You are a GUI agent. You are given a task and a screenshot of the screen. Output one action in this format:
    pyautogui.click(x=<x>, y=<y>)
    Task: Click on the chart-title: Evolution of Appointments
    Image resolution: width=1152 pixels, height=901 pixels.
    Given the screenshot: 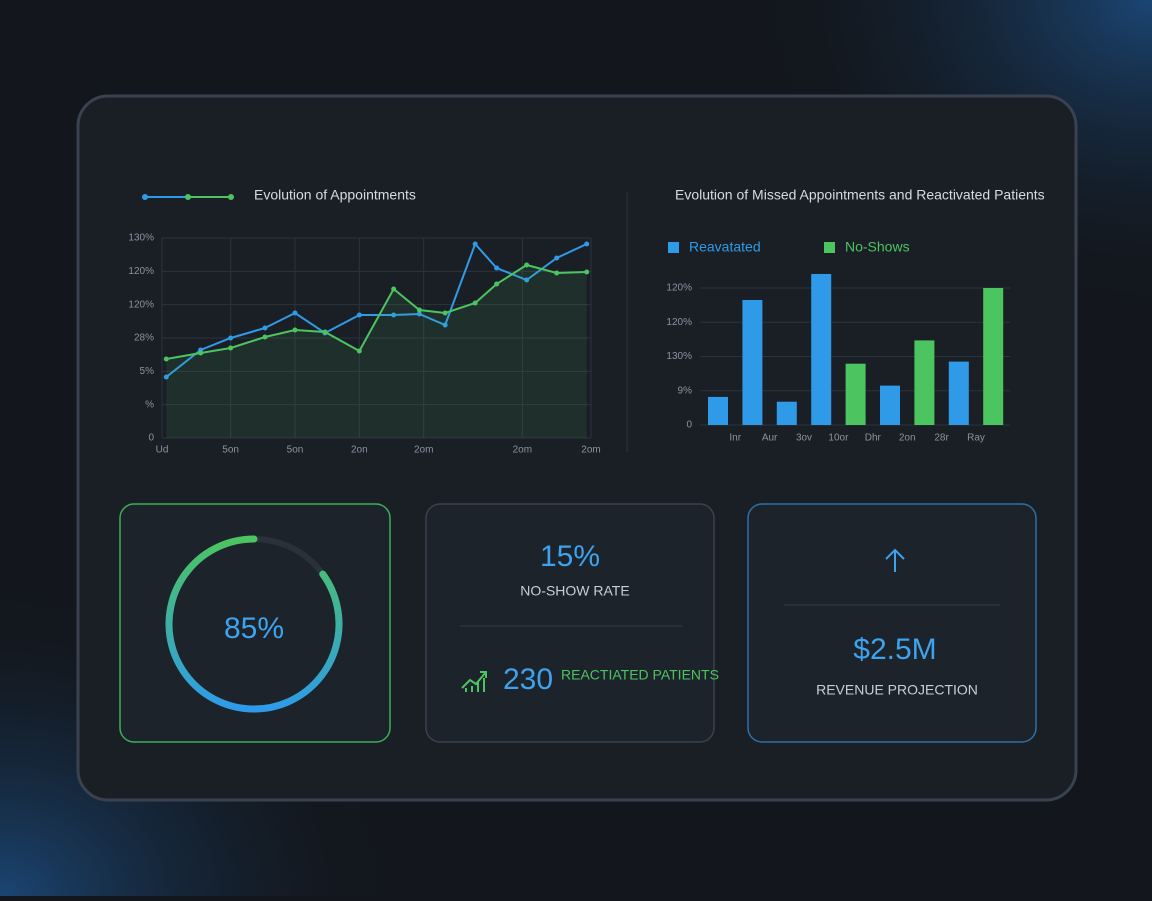 What is the action you would take?
    pyautogui.click(x=335, y=195)
    